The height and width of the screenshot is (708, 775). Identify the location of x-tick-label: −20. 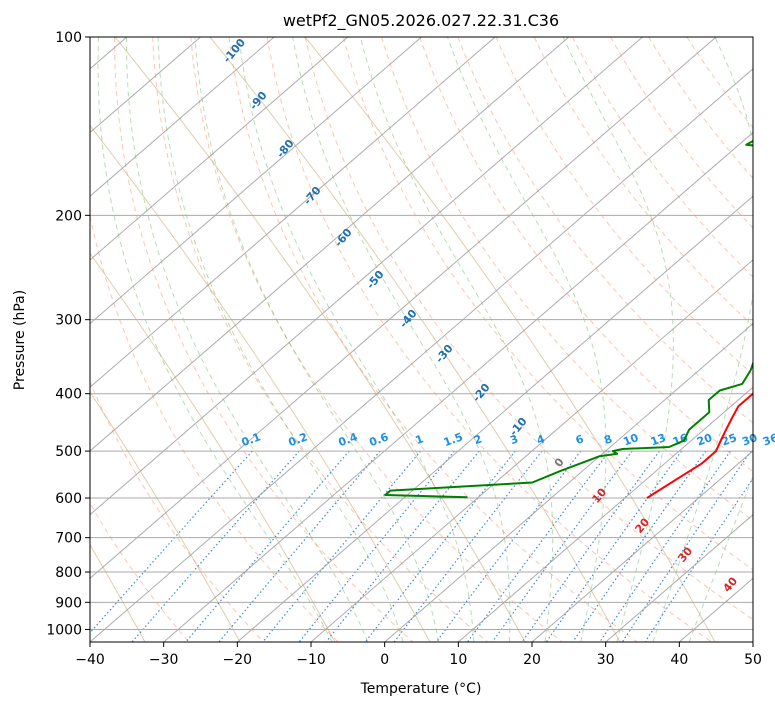
(238, 660).